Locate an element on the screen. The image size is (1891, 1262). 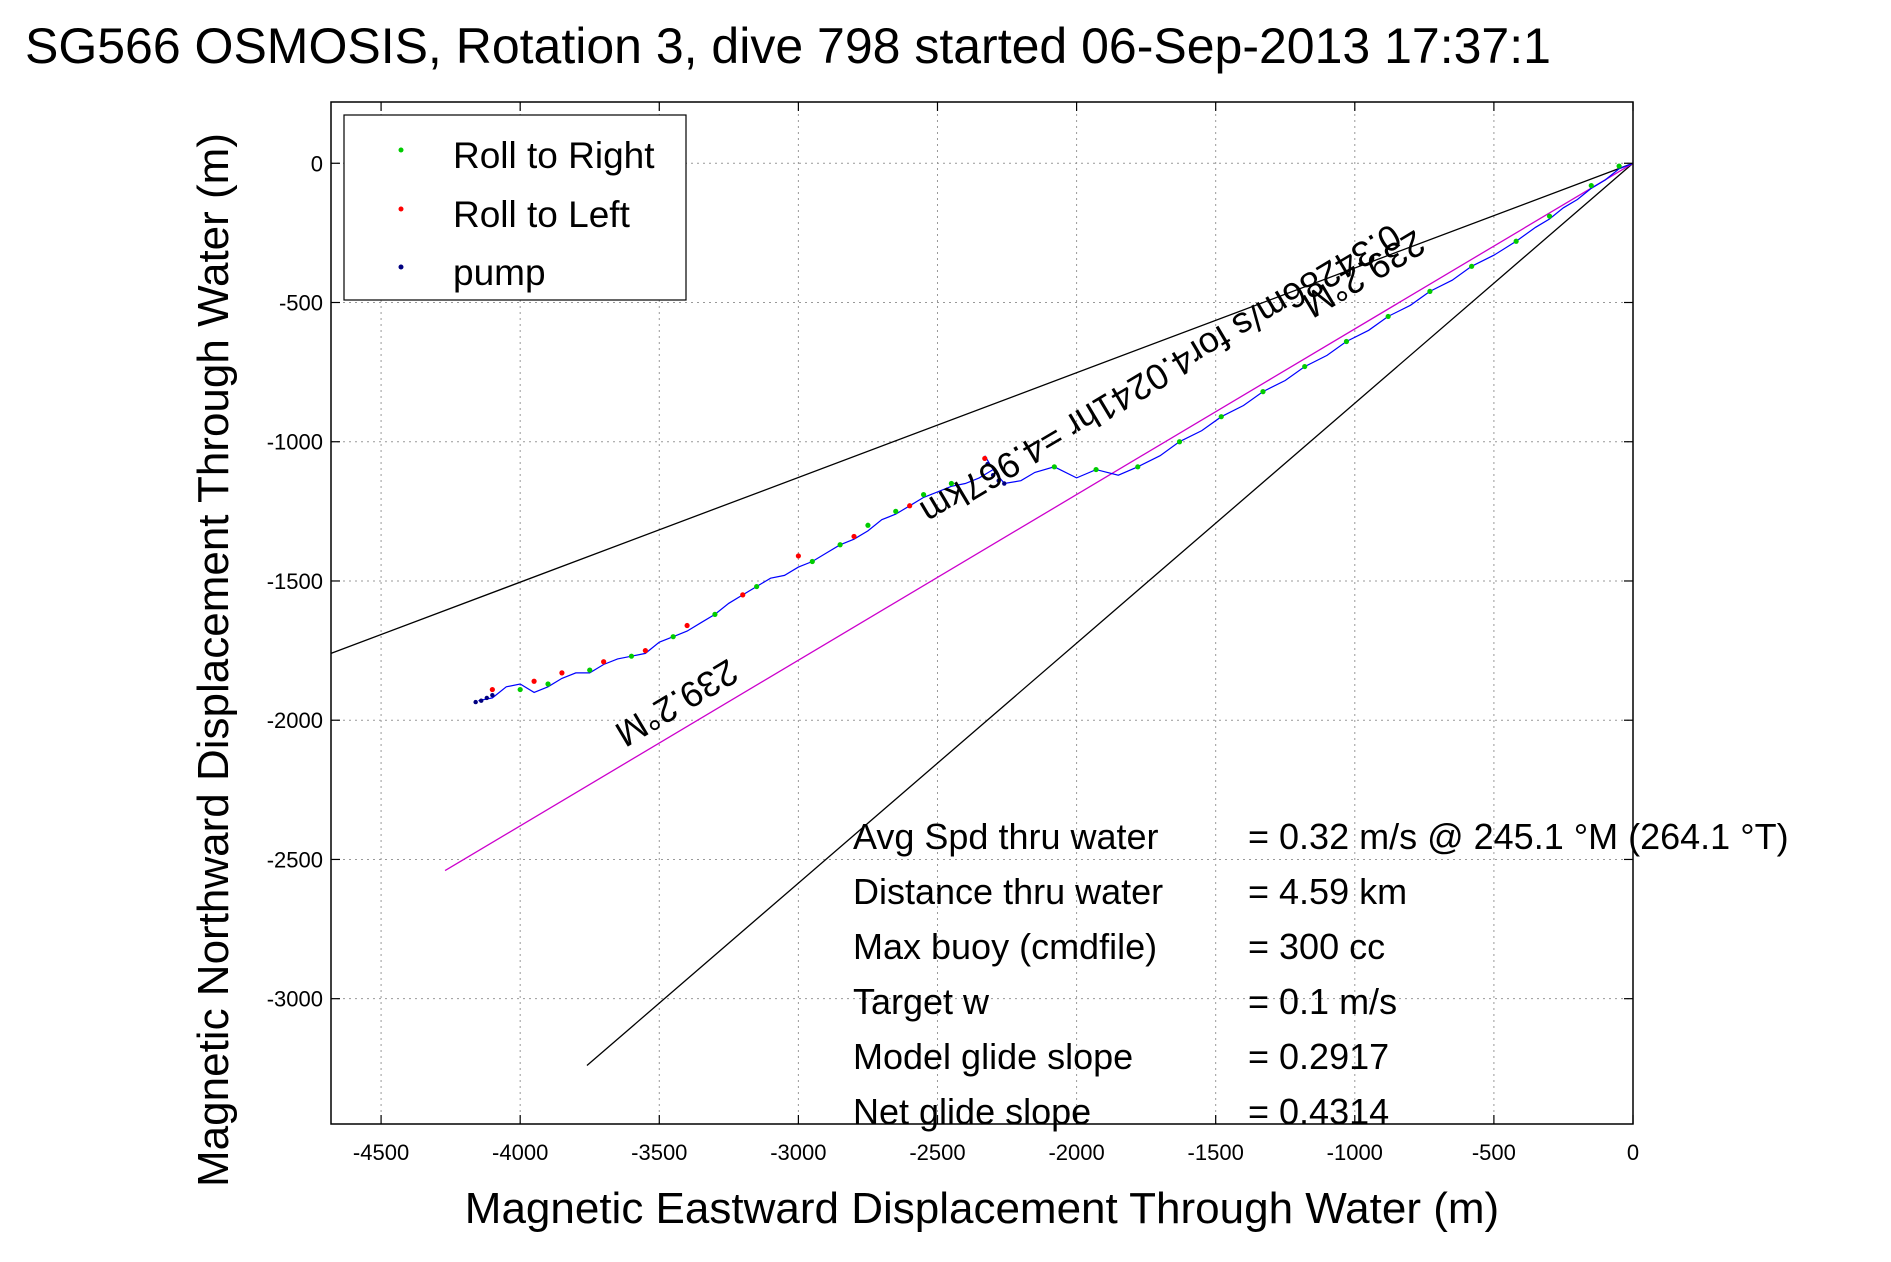
stat-value: = 0.2917 is located at coordinates (1318, 1056).